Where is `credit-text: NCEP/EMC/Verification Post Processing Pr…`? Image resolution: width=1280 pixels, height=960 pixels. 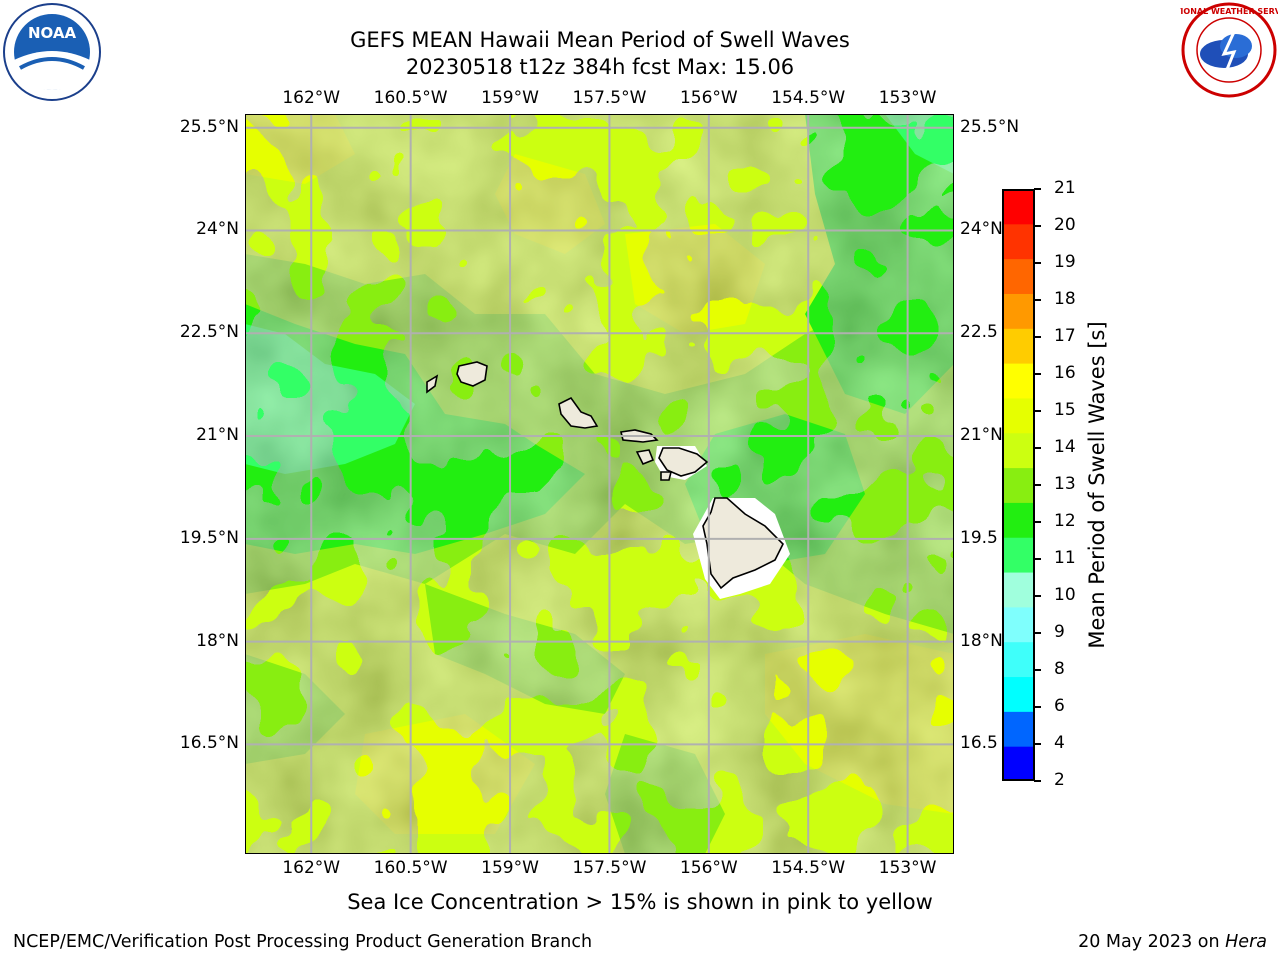
credit-text: NCEP/EMC/Verification Post Processing Pr… is located at coordinates (303, 942).